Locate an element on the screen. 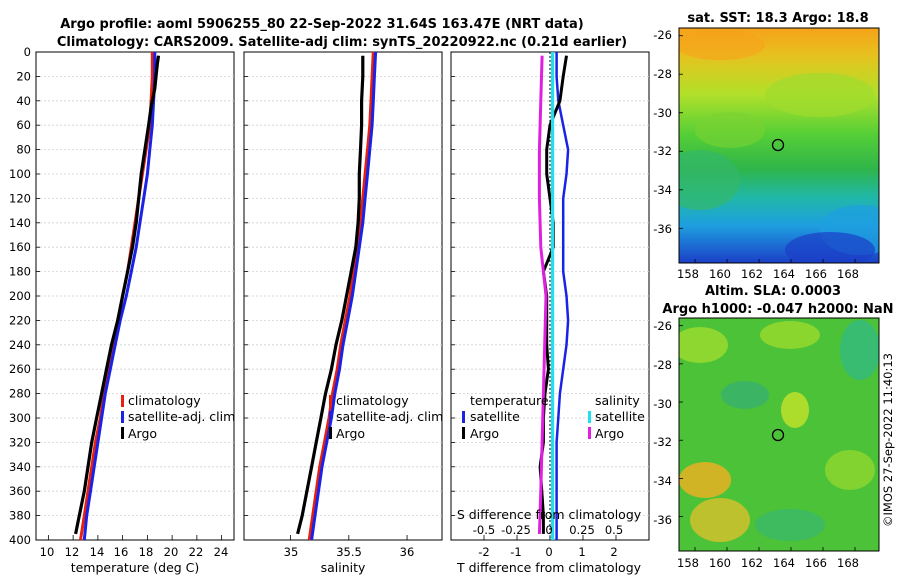  s-difference-tick-labels: -0.5 -0.25 0 0.25 0.5 is located at coordinates (548, 530).